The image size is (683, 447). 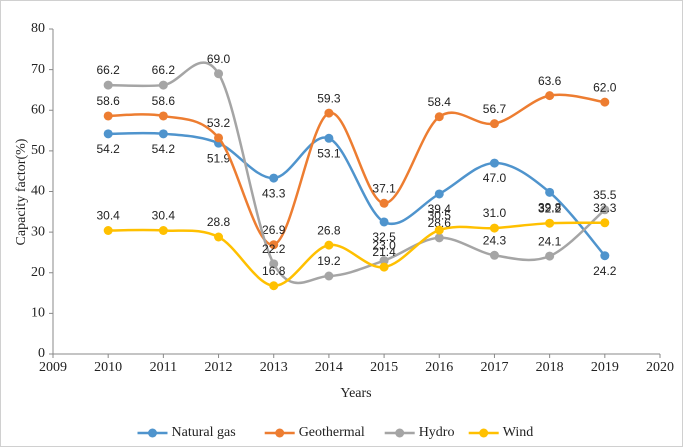 What do you see at coordinates (219, 123) in the screenshot?
I see `data-label: 53.2` at bounding box center [219, 123].